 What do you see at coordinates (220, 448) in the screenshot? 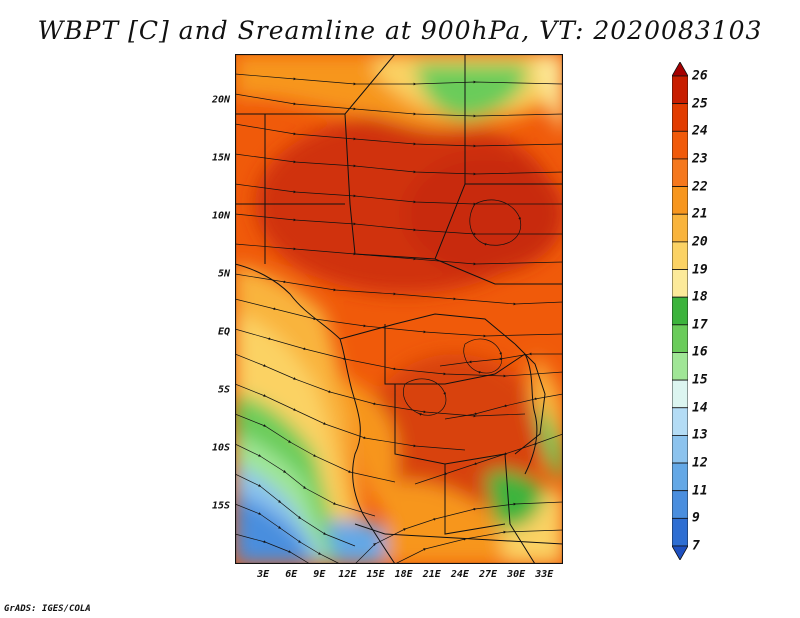
I see `lat-tick-label: 10S` at bounding box center [220, 448].